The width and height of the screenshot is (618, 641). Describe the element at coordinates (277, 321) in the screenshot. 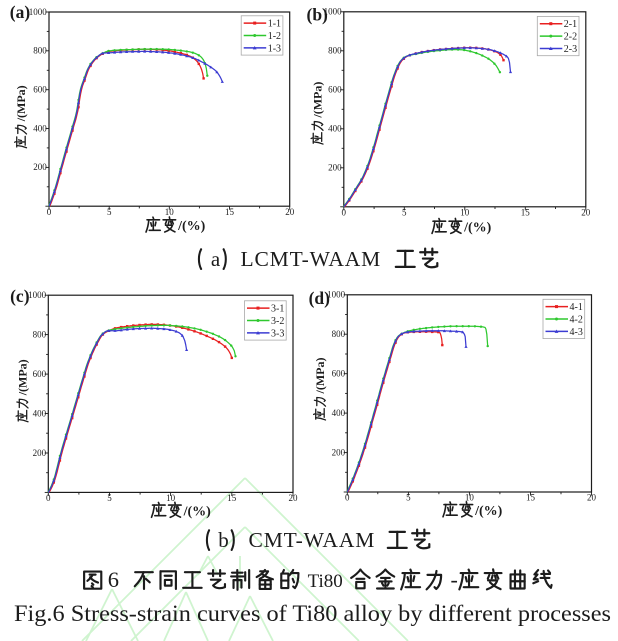

I see `svg-text: 3-2` at that location.